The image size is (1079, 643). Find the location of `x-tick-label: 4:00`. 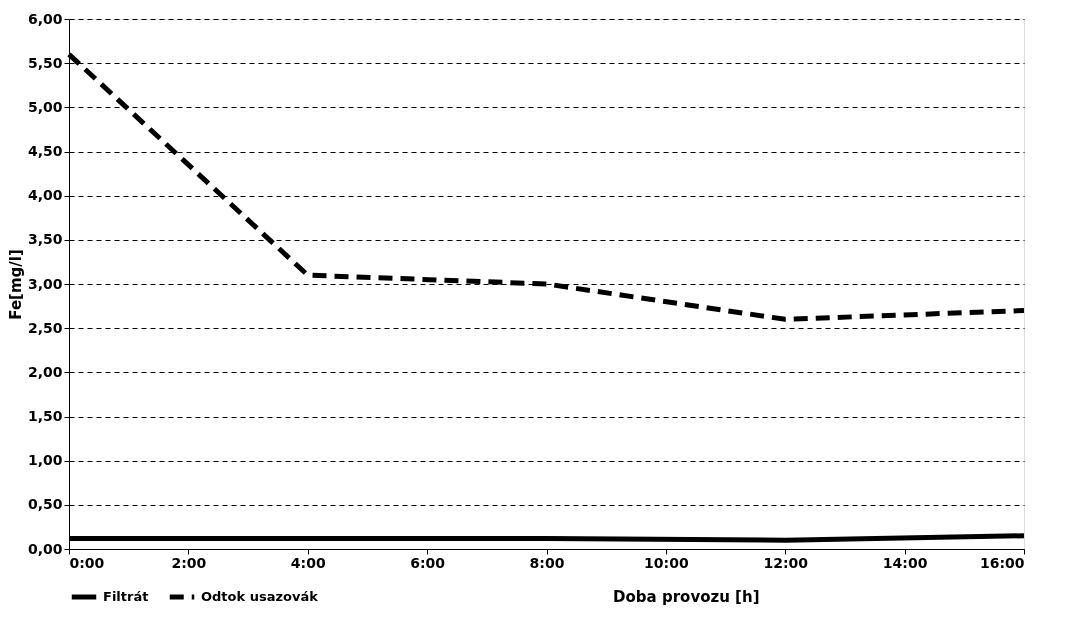

x-tick-label: 4:00 is located at coordinates (308, 562).